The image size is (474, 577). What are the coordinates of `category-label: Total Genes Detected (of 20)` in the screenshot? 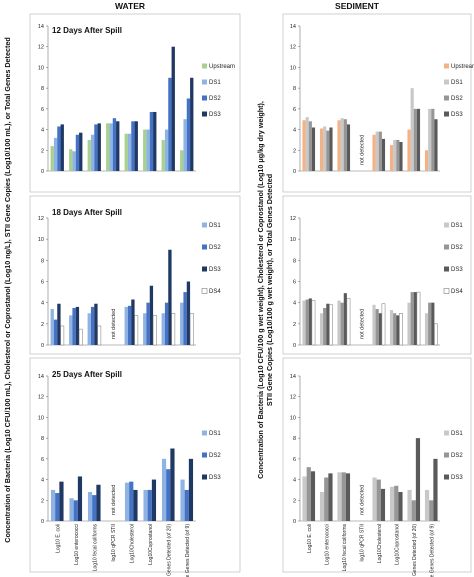 It's located at (169, 550).